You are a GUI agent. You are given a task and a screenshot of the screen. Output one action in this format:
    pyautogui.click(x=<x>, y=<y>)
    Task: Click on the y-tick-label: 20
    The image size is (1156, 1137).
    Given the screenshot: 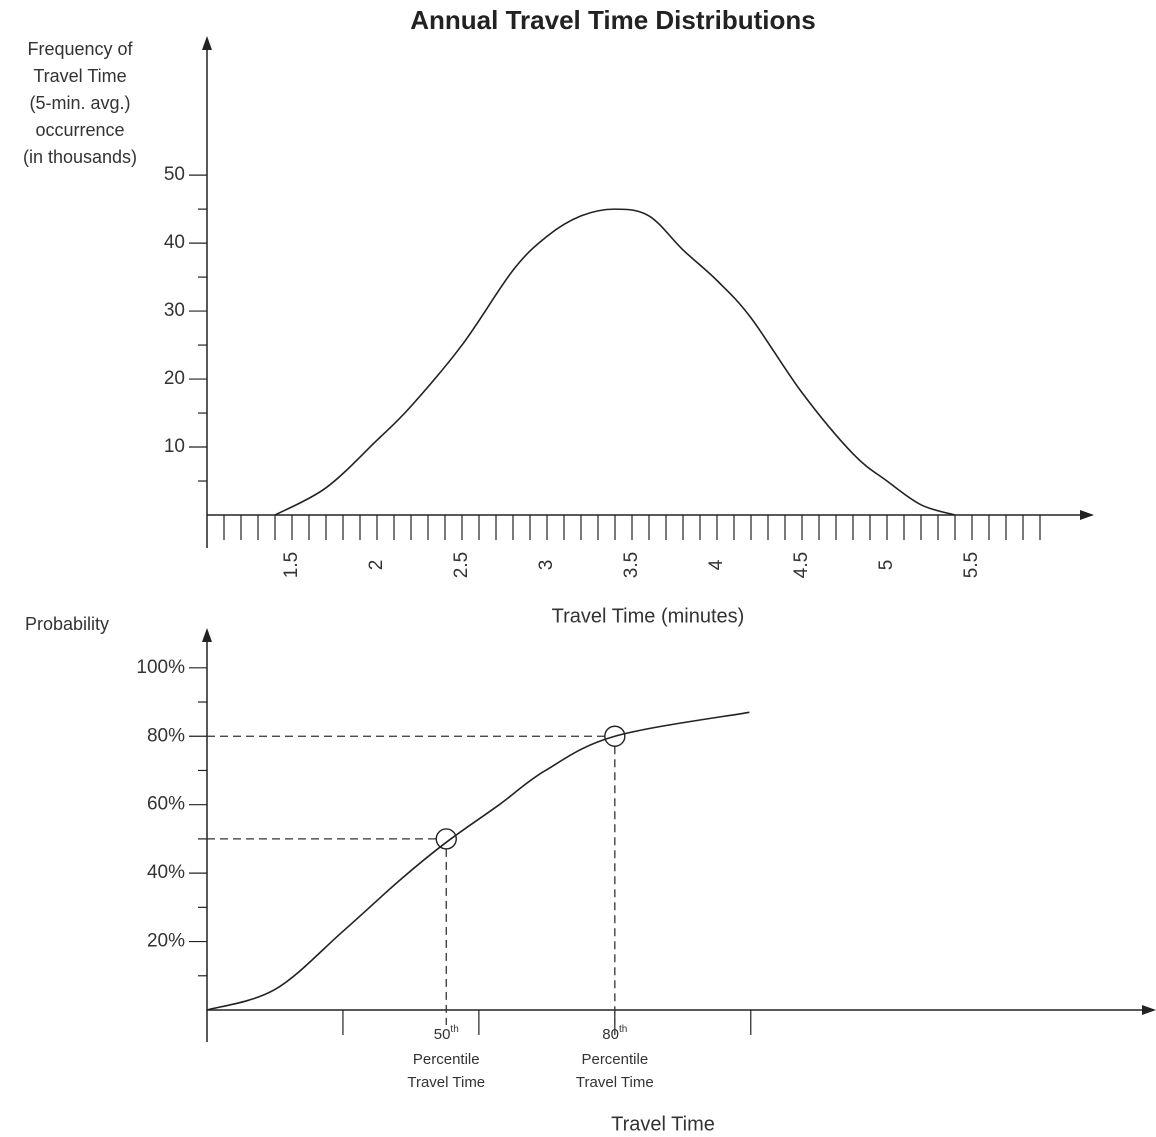 What is the action you would take?
    pyautogui.click(x=174, y=378)
    